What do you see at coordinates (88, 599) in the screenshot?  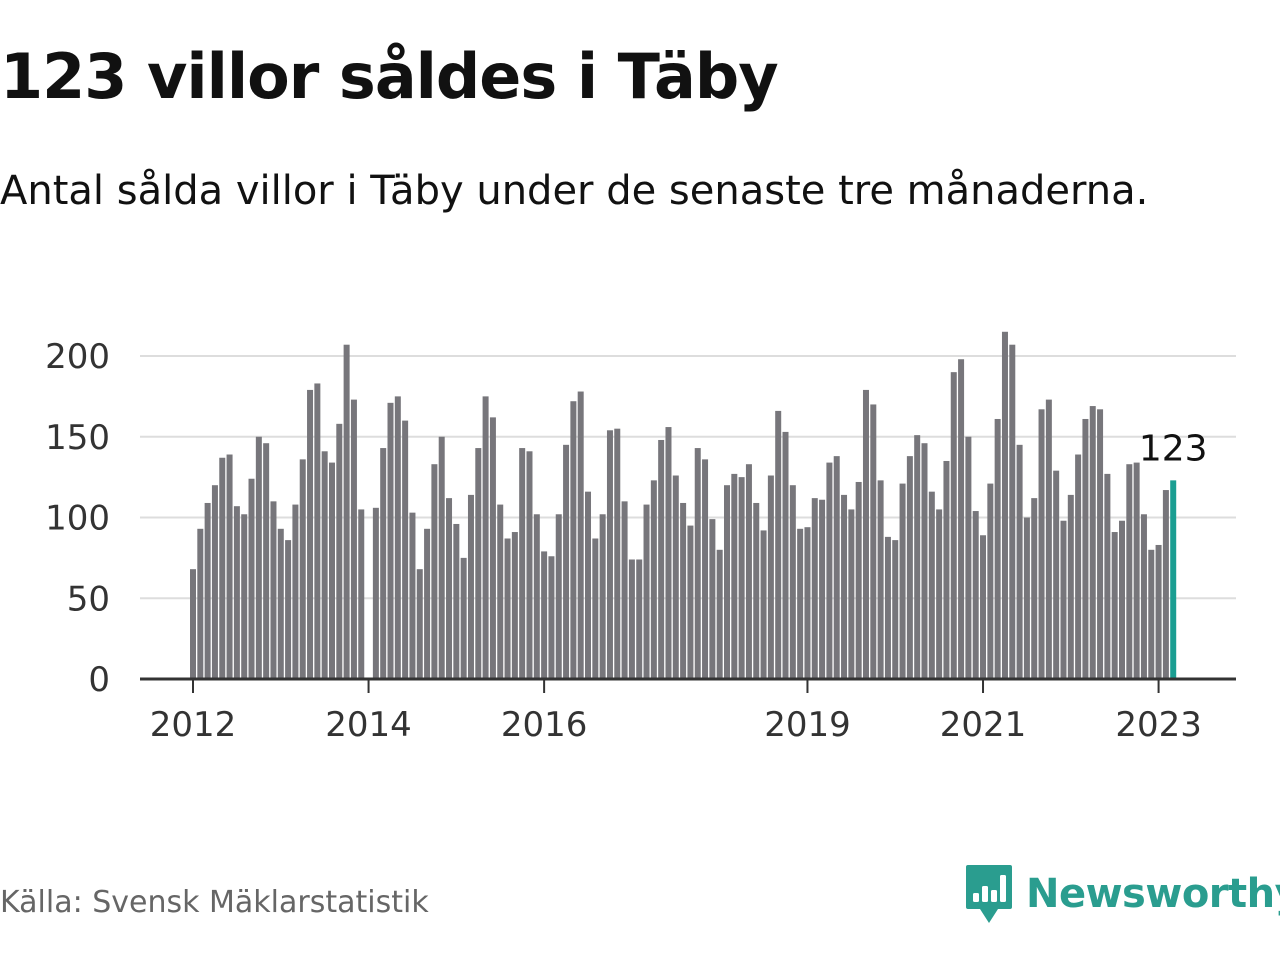 I see `y-tick-label-50: 50` at bounding box center [88, 599].